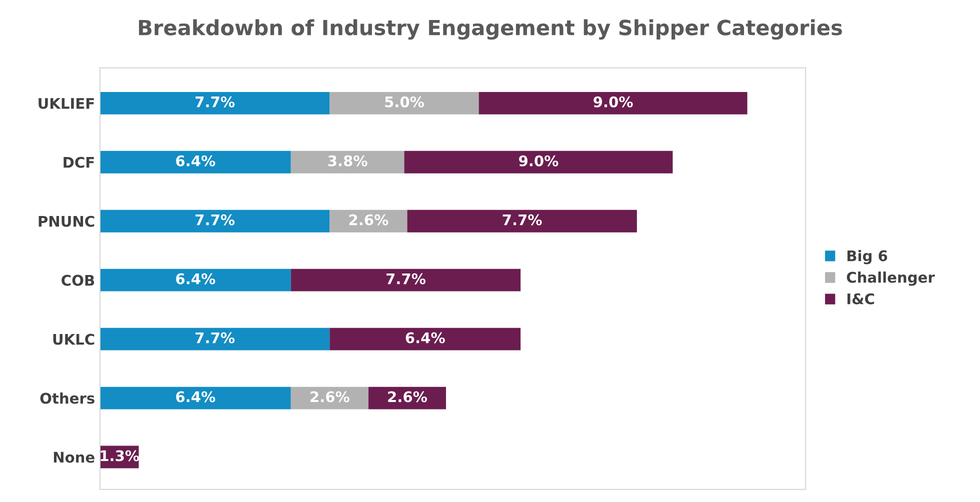  Describe the element at coordinates (66, 221) in the screenshot. I see `y-tick-label: PNUNC` at that location.